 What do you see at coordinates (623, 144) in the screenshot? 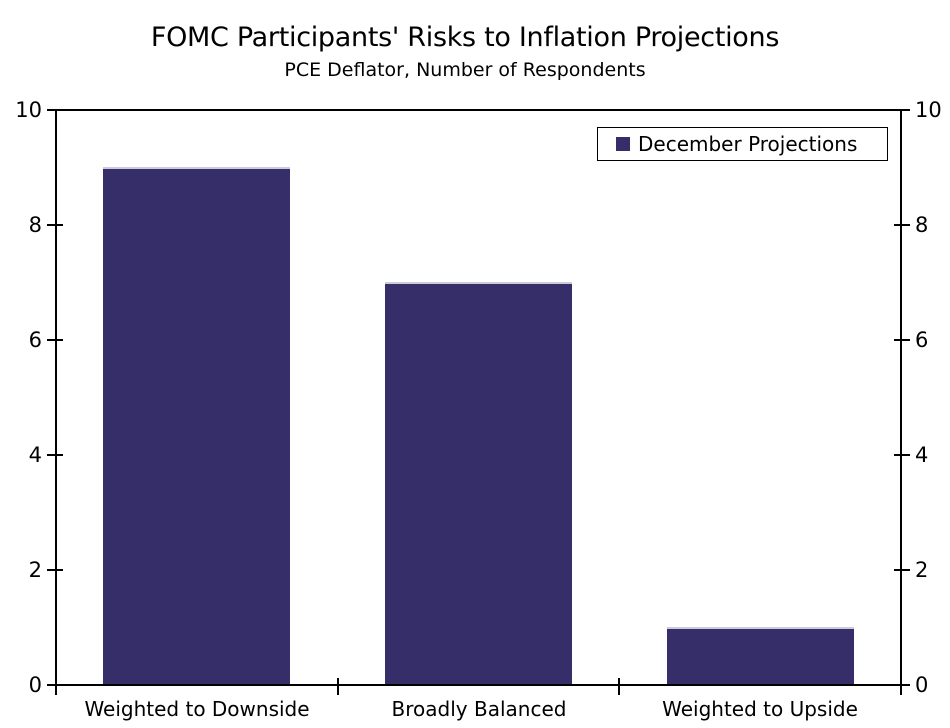
I see `legend-marker-icon` at bounding box center [623, 144].